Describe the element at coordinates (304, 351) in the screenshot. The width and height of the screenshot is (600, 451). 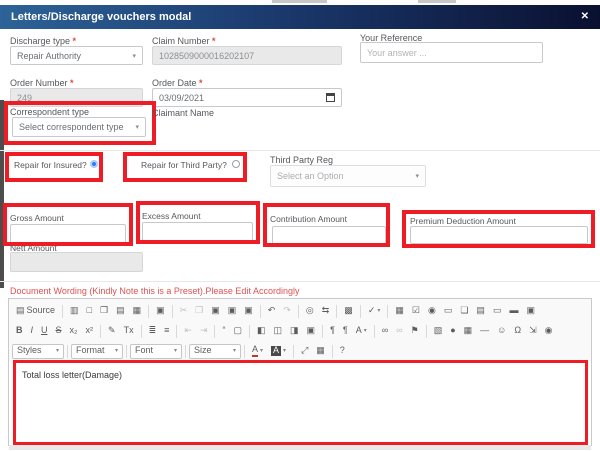
I see `maximize-button: ⤢` at that location.